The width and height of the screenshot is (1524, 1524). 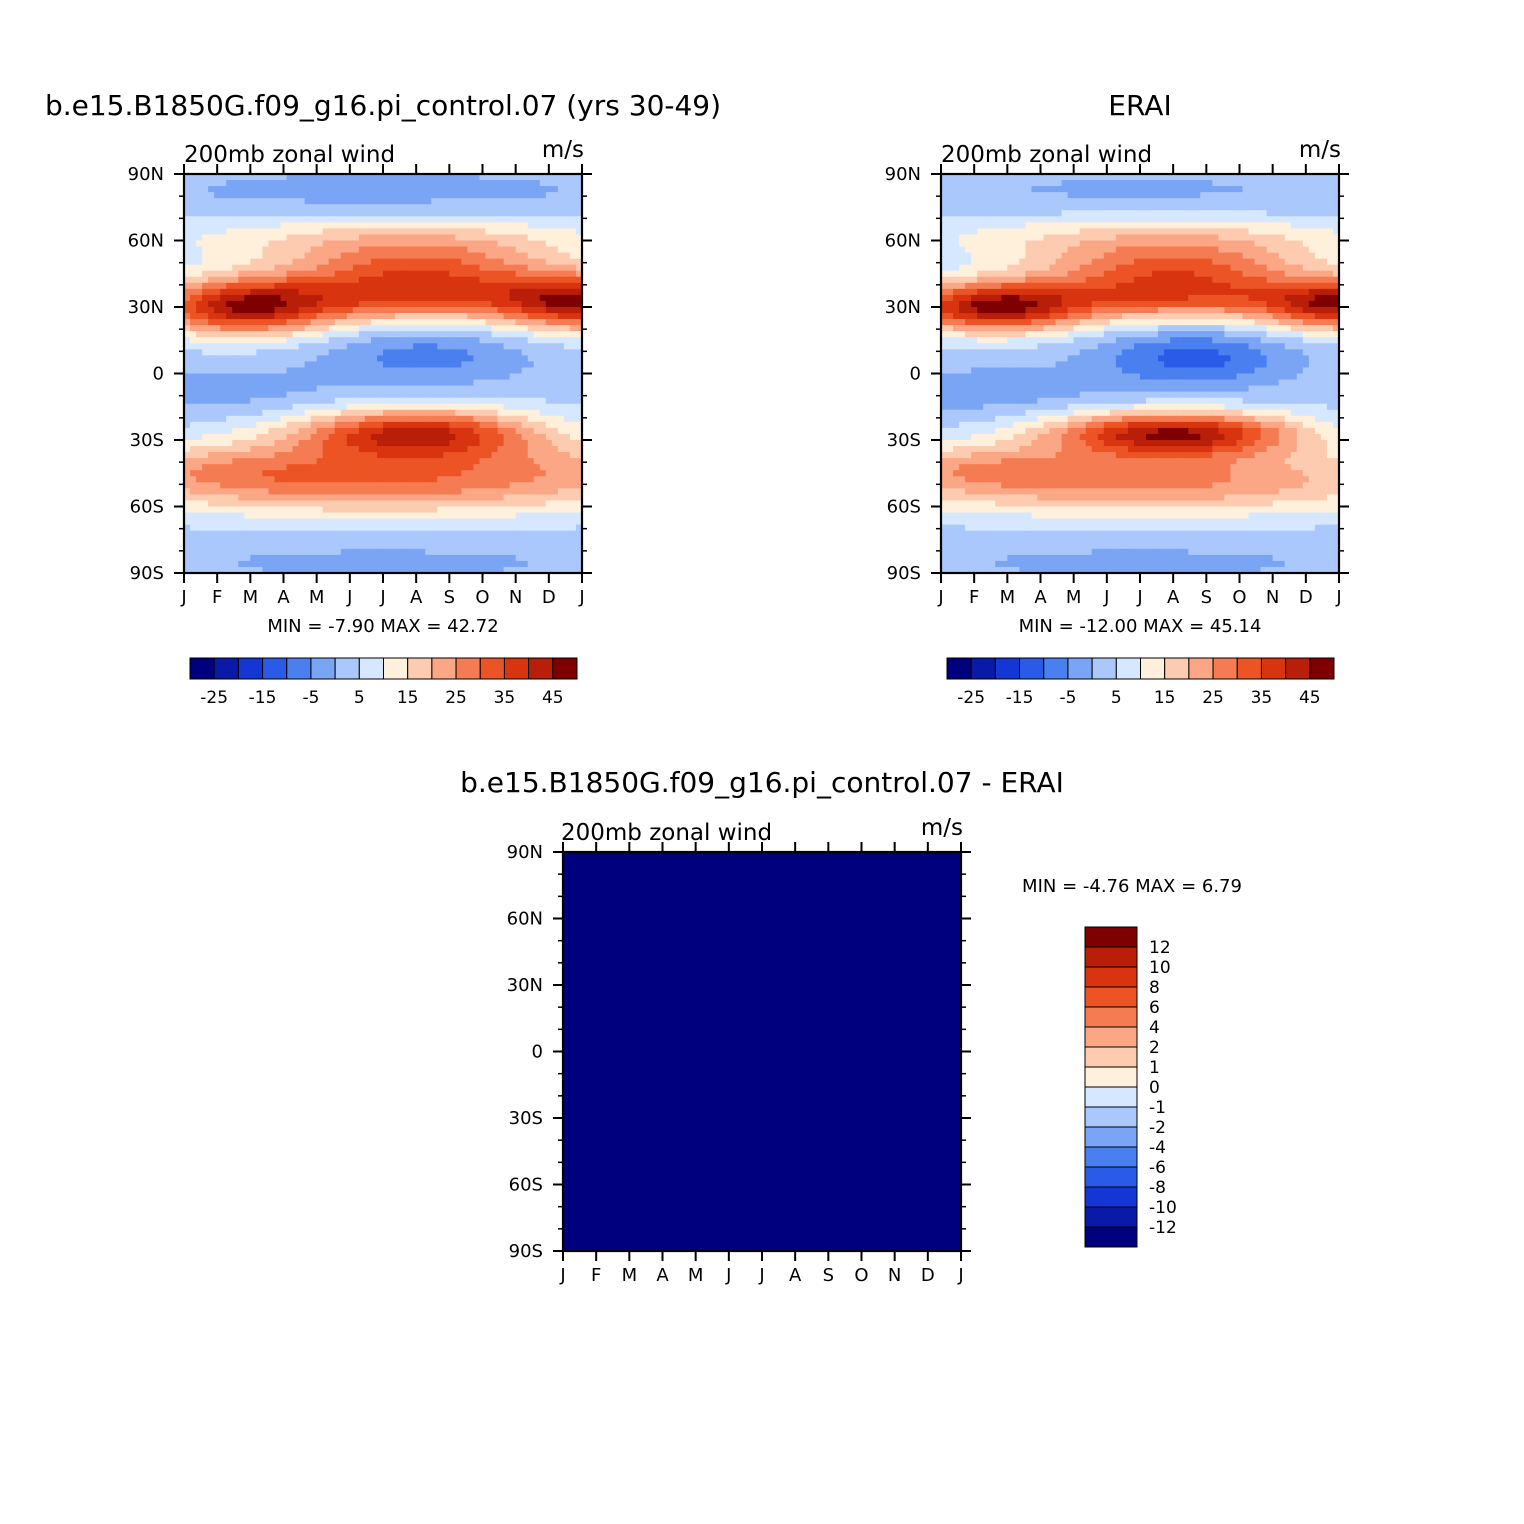 What do you see at coordinates (456, 698) in the screenshot?
I see `colorbar-label: 25` at bounding box center [456, 698].